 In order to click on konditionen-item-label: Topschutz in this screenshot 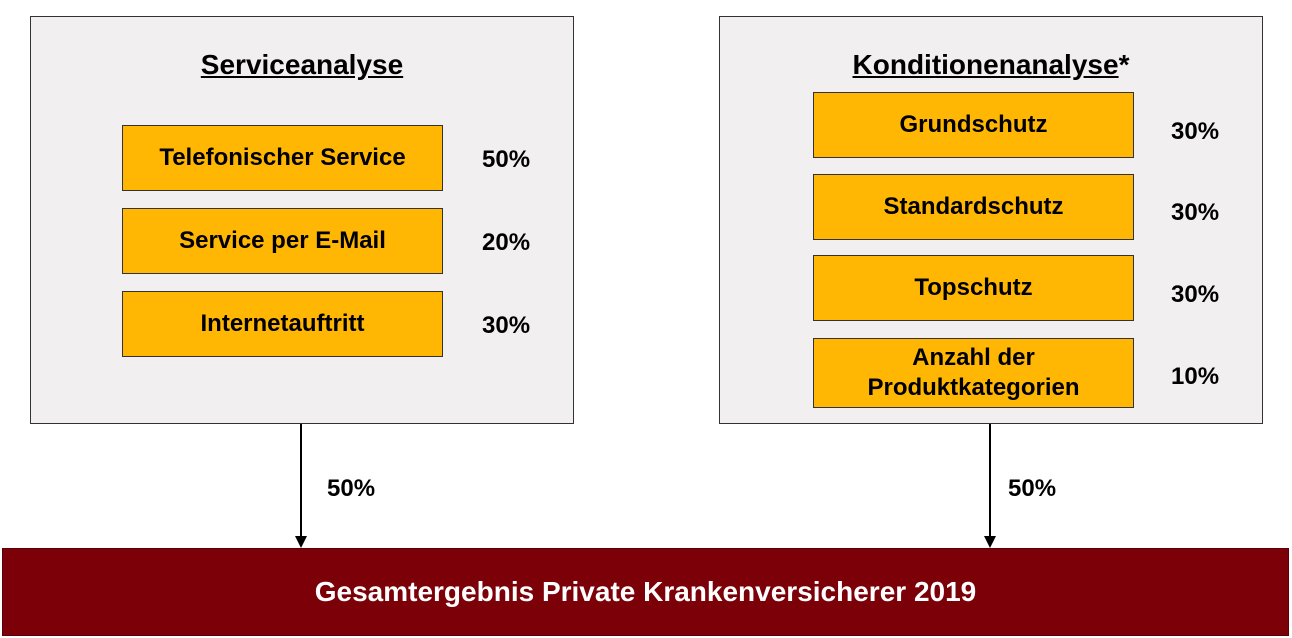, I will do `click(973, 287)`.